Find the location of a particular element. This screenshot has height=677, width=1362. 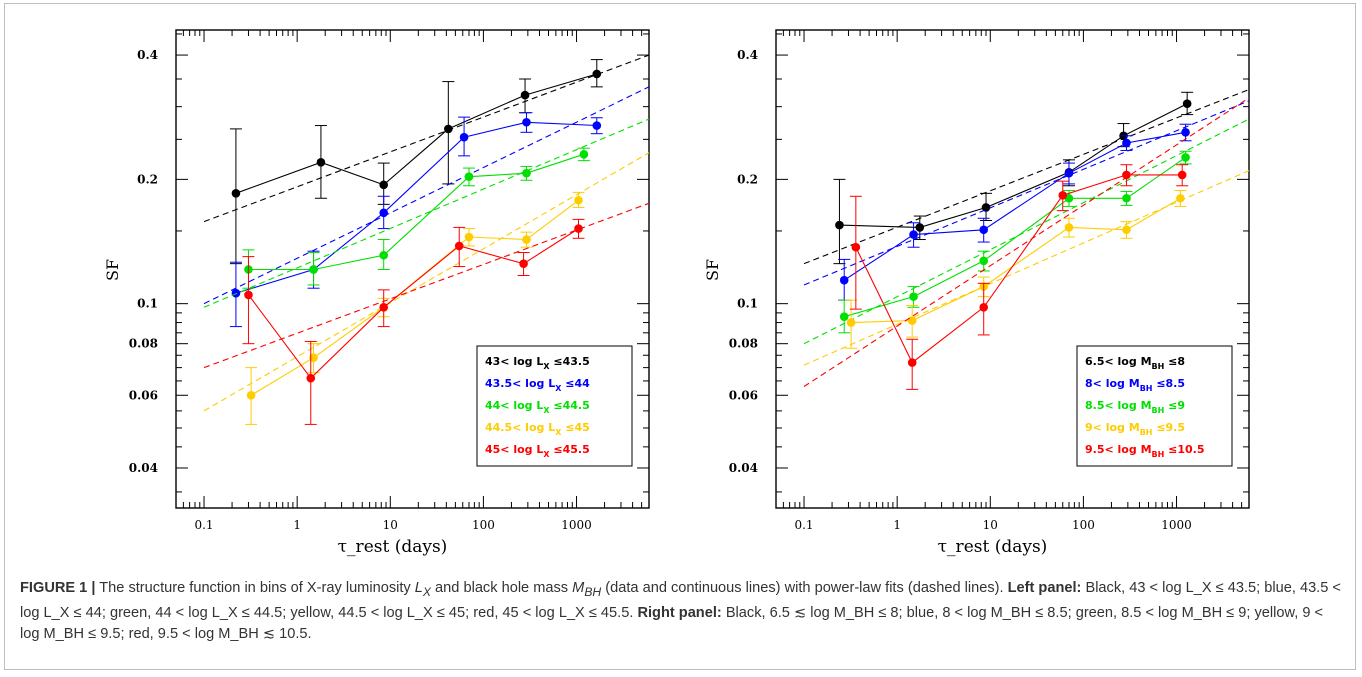

legend-text: 6.5< log M is located at coordinates (1118, 361).